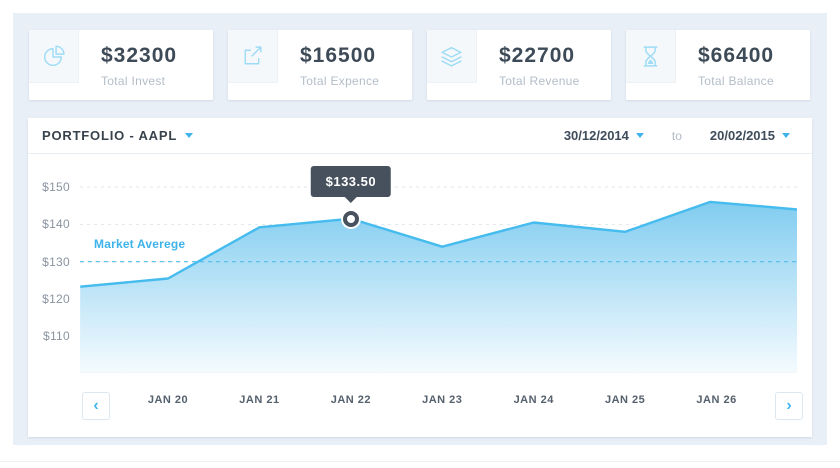  Describe the element at coordinates (539, 81) in the screenshot. I see `stat-label: Total Revenue` at that location.